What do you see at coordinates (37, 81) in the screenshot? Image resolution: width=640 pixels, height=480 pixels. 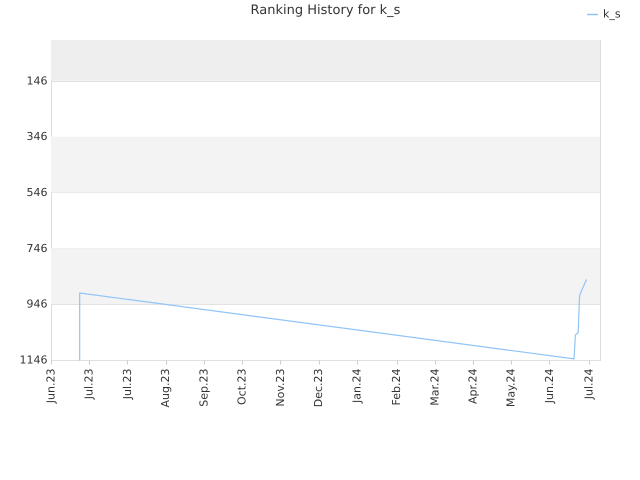 I see `y-tick-label: 146` at bounding box center [37, 81].